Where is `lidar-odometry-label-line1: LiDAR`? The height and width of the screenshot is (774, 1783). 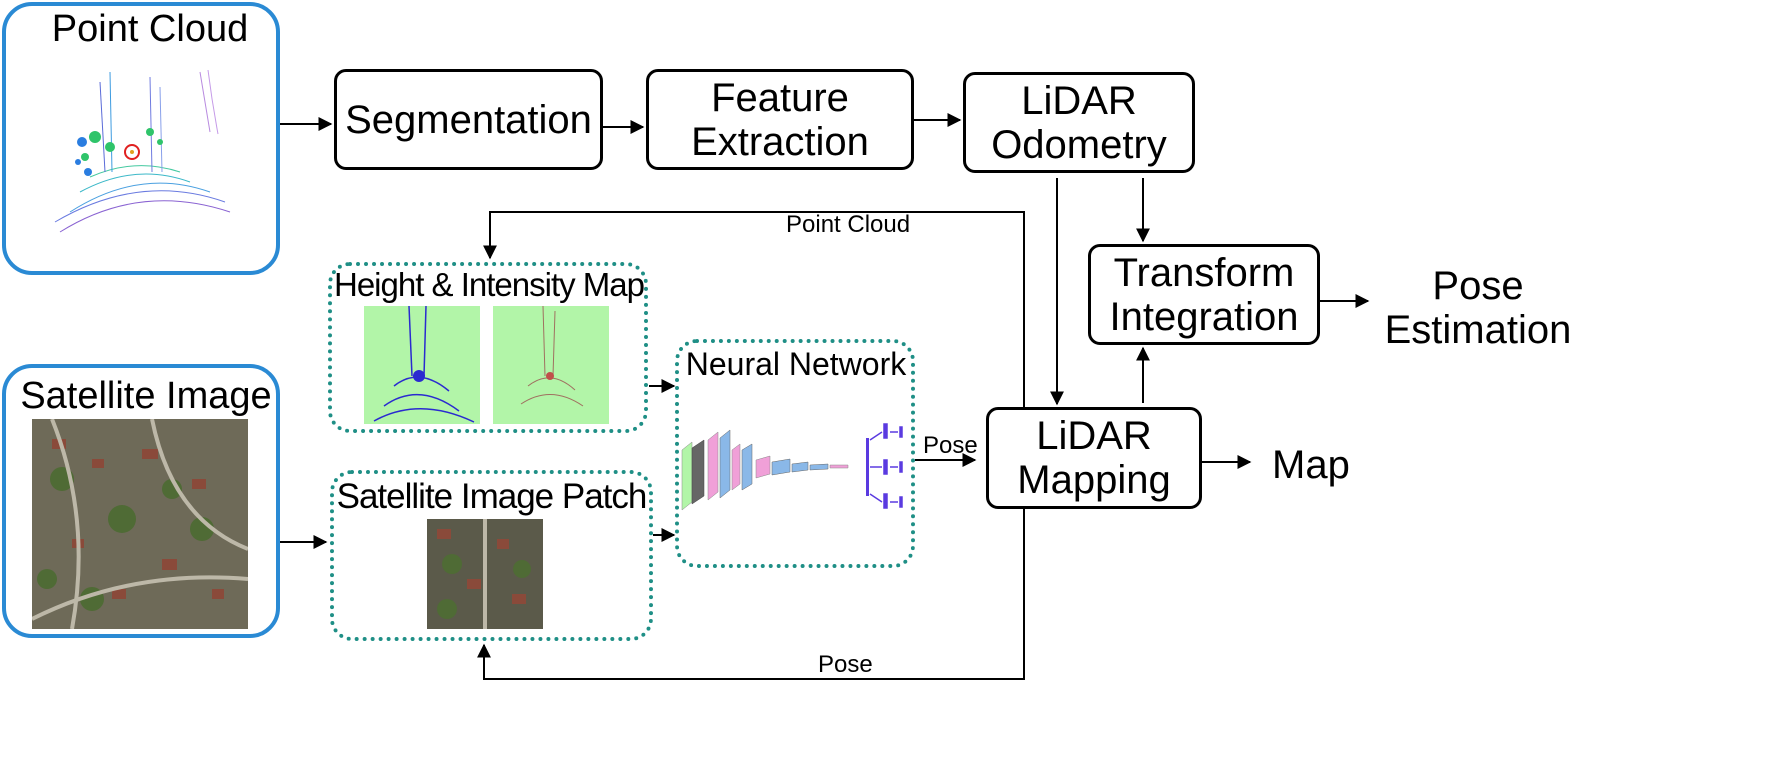
lidar-odometry-label-line1: LiDAR is located at coordinates (1079, 100).